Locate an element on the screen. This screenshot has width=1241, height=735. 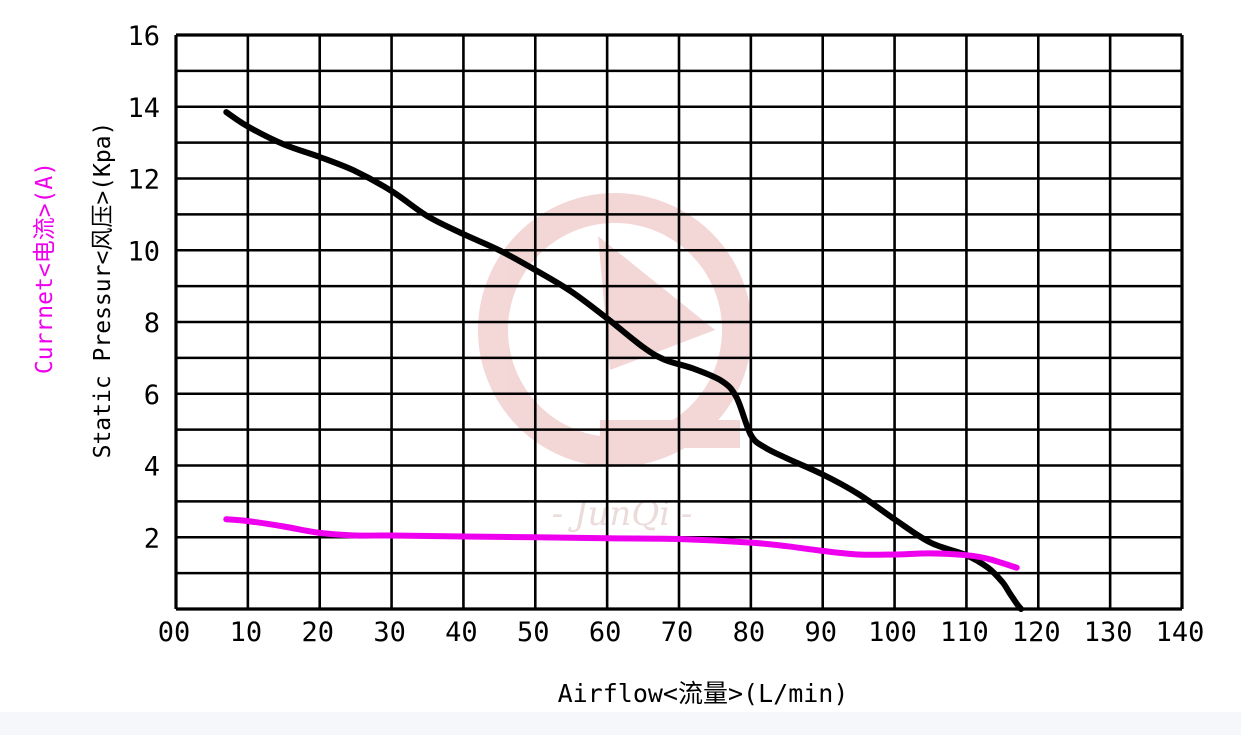
x-tick-label: 50 is located at coordinates (533, 632).